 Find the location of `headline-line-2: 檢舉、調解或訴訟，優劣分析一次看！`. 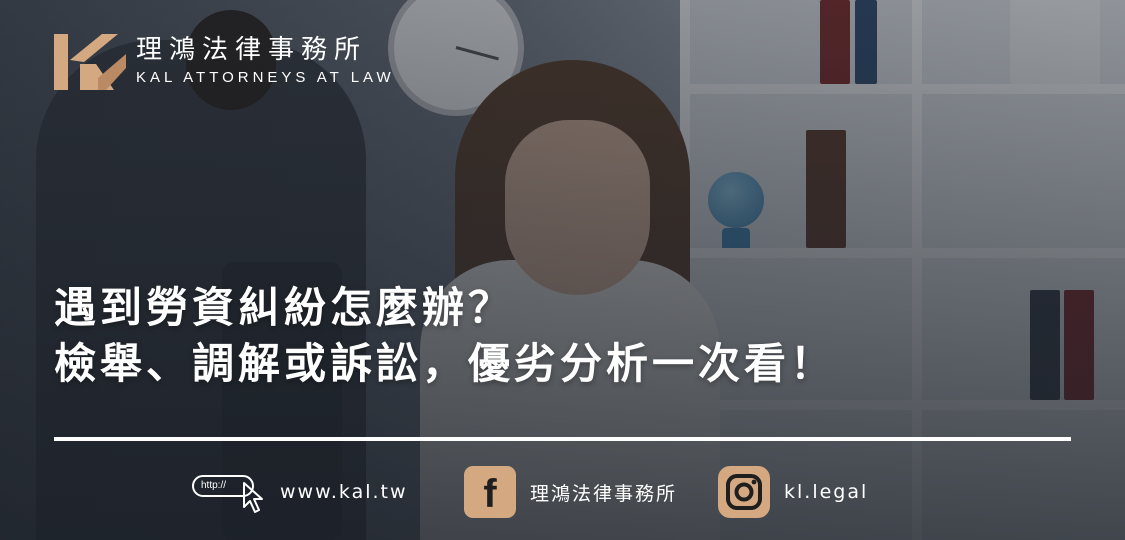

headline-line-2: 檢舉、調解或訴訟，優劣分析一次看！ is located at coordinates (445, 363).